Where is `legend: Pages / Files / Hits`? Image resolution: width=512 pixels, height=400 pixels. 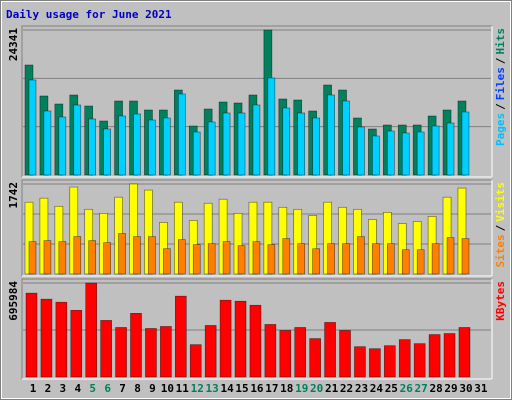 legend: Pages / Files / Hits is located at coordinates (500, 87).